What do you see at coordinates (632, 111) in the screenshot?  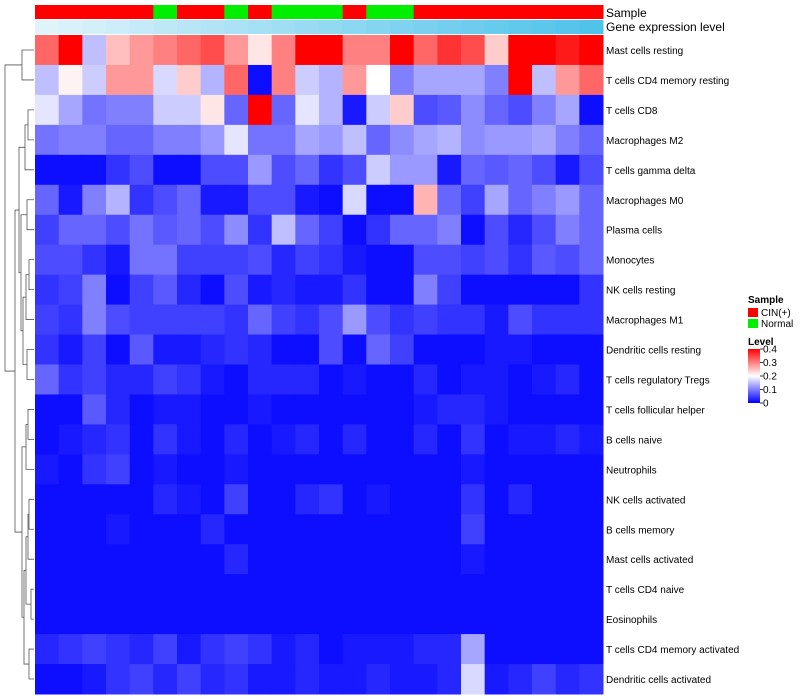 I see `row-label: T cells CD8` at bounding box center [632, 111].